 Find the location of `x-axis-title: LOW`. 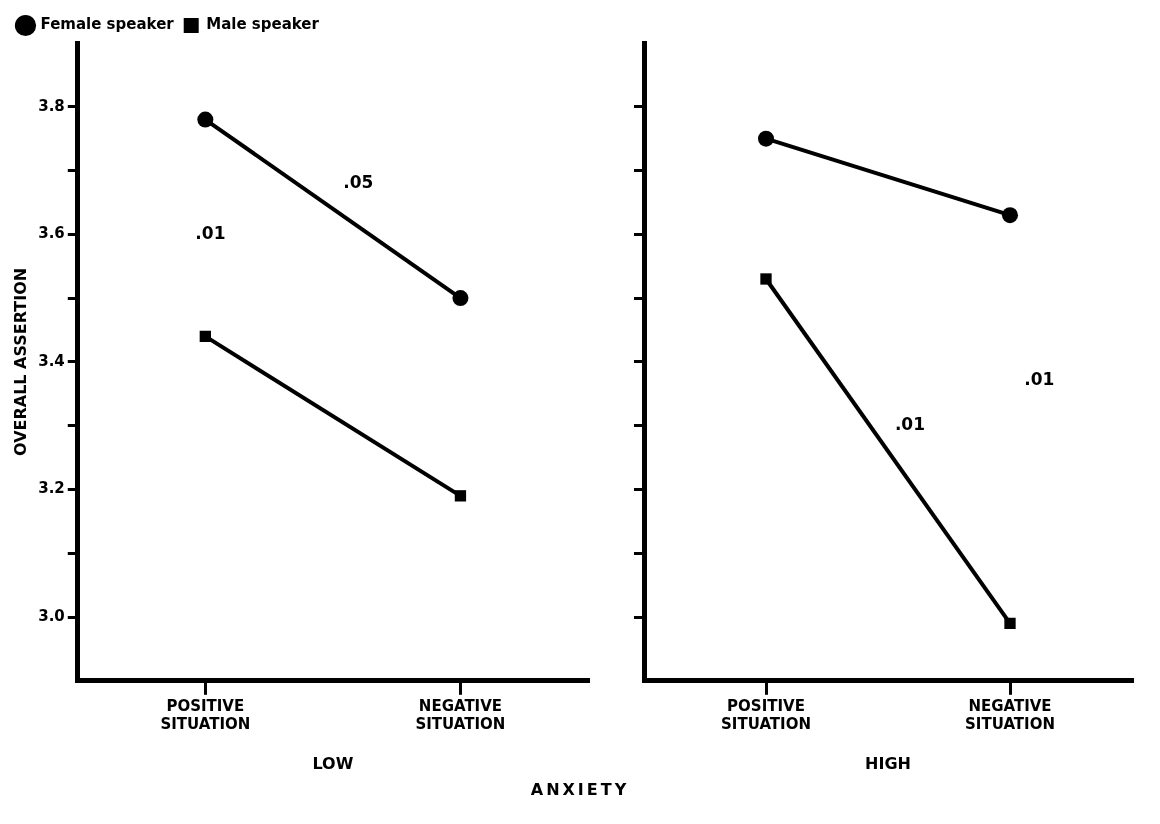

x-axis-title: LOW is located at coordinates (333, 763).